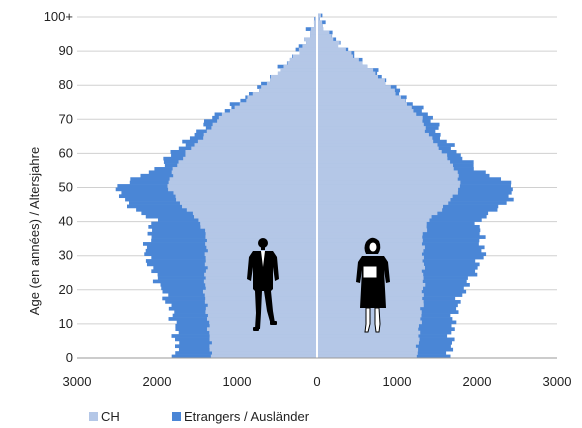 Image resolution: width=582 pixels, height=428 pixels. What do you see at coordinates (110, 416) in the screenshot?
I see `legend-label-ch: CH` at bounding box center [110, 416].